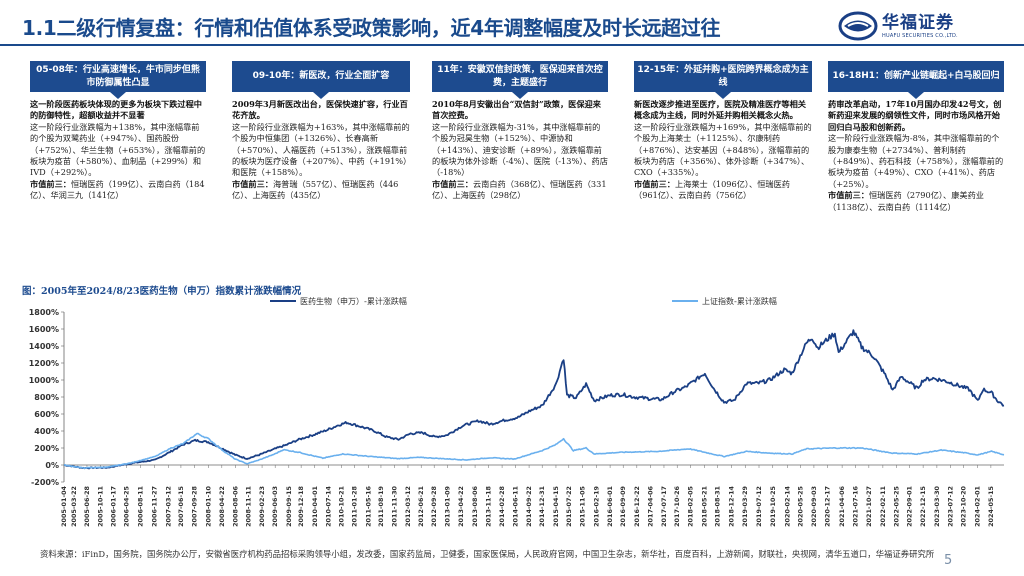 The height and width of the screenshot is (576, 1024). Describe the element at coordinates (896, 506) in the screenshot. I see `x-tick-label: 2022-05-25` at that location.